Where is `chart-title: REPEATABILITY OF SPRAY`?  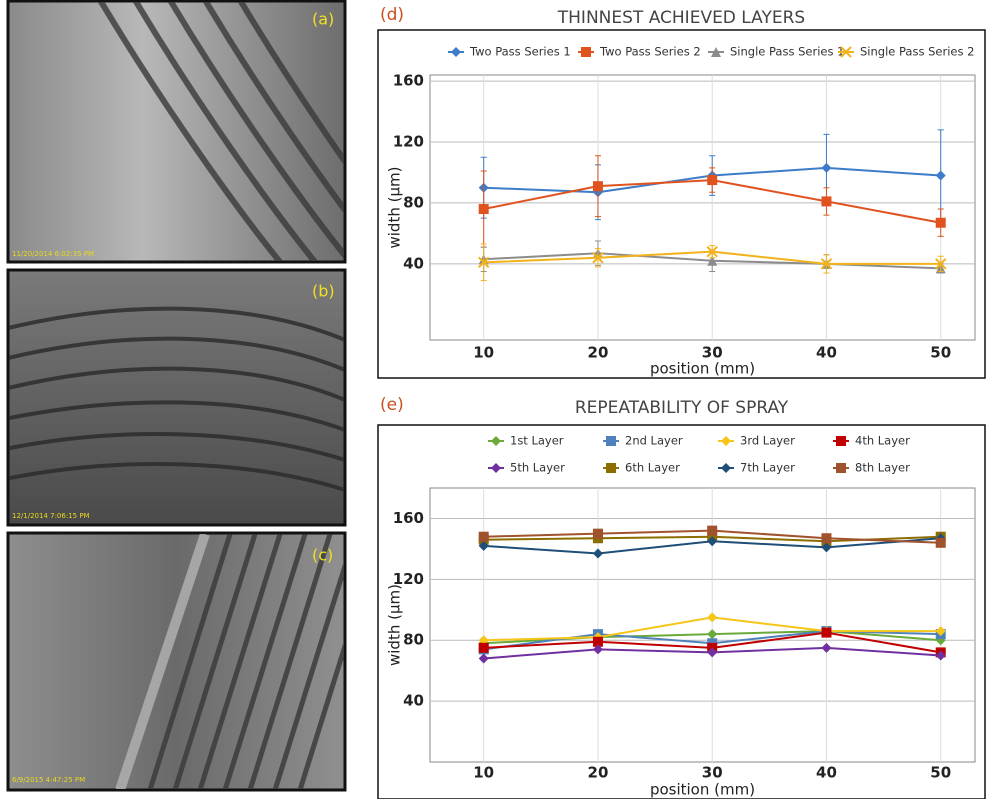 chart-title: REPEATABILITY OF SPRAY is located at coordinates (682, 408).